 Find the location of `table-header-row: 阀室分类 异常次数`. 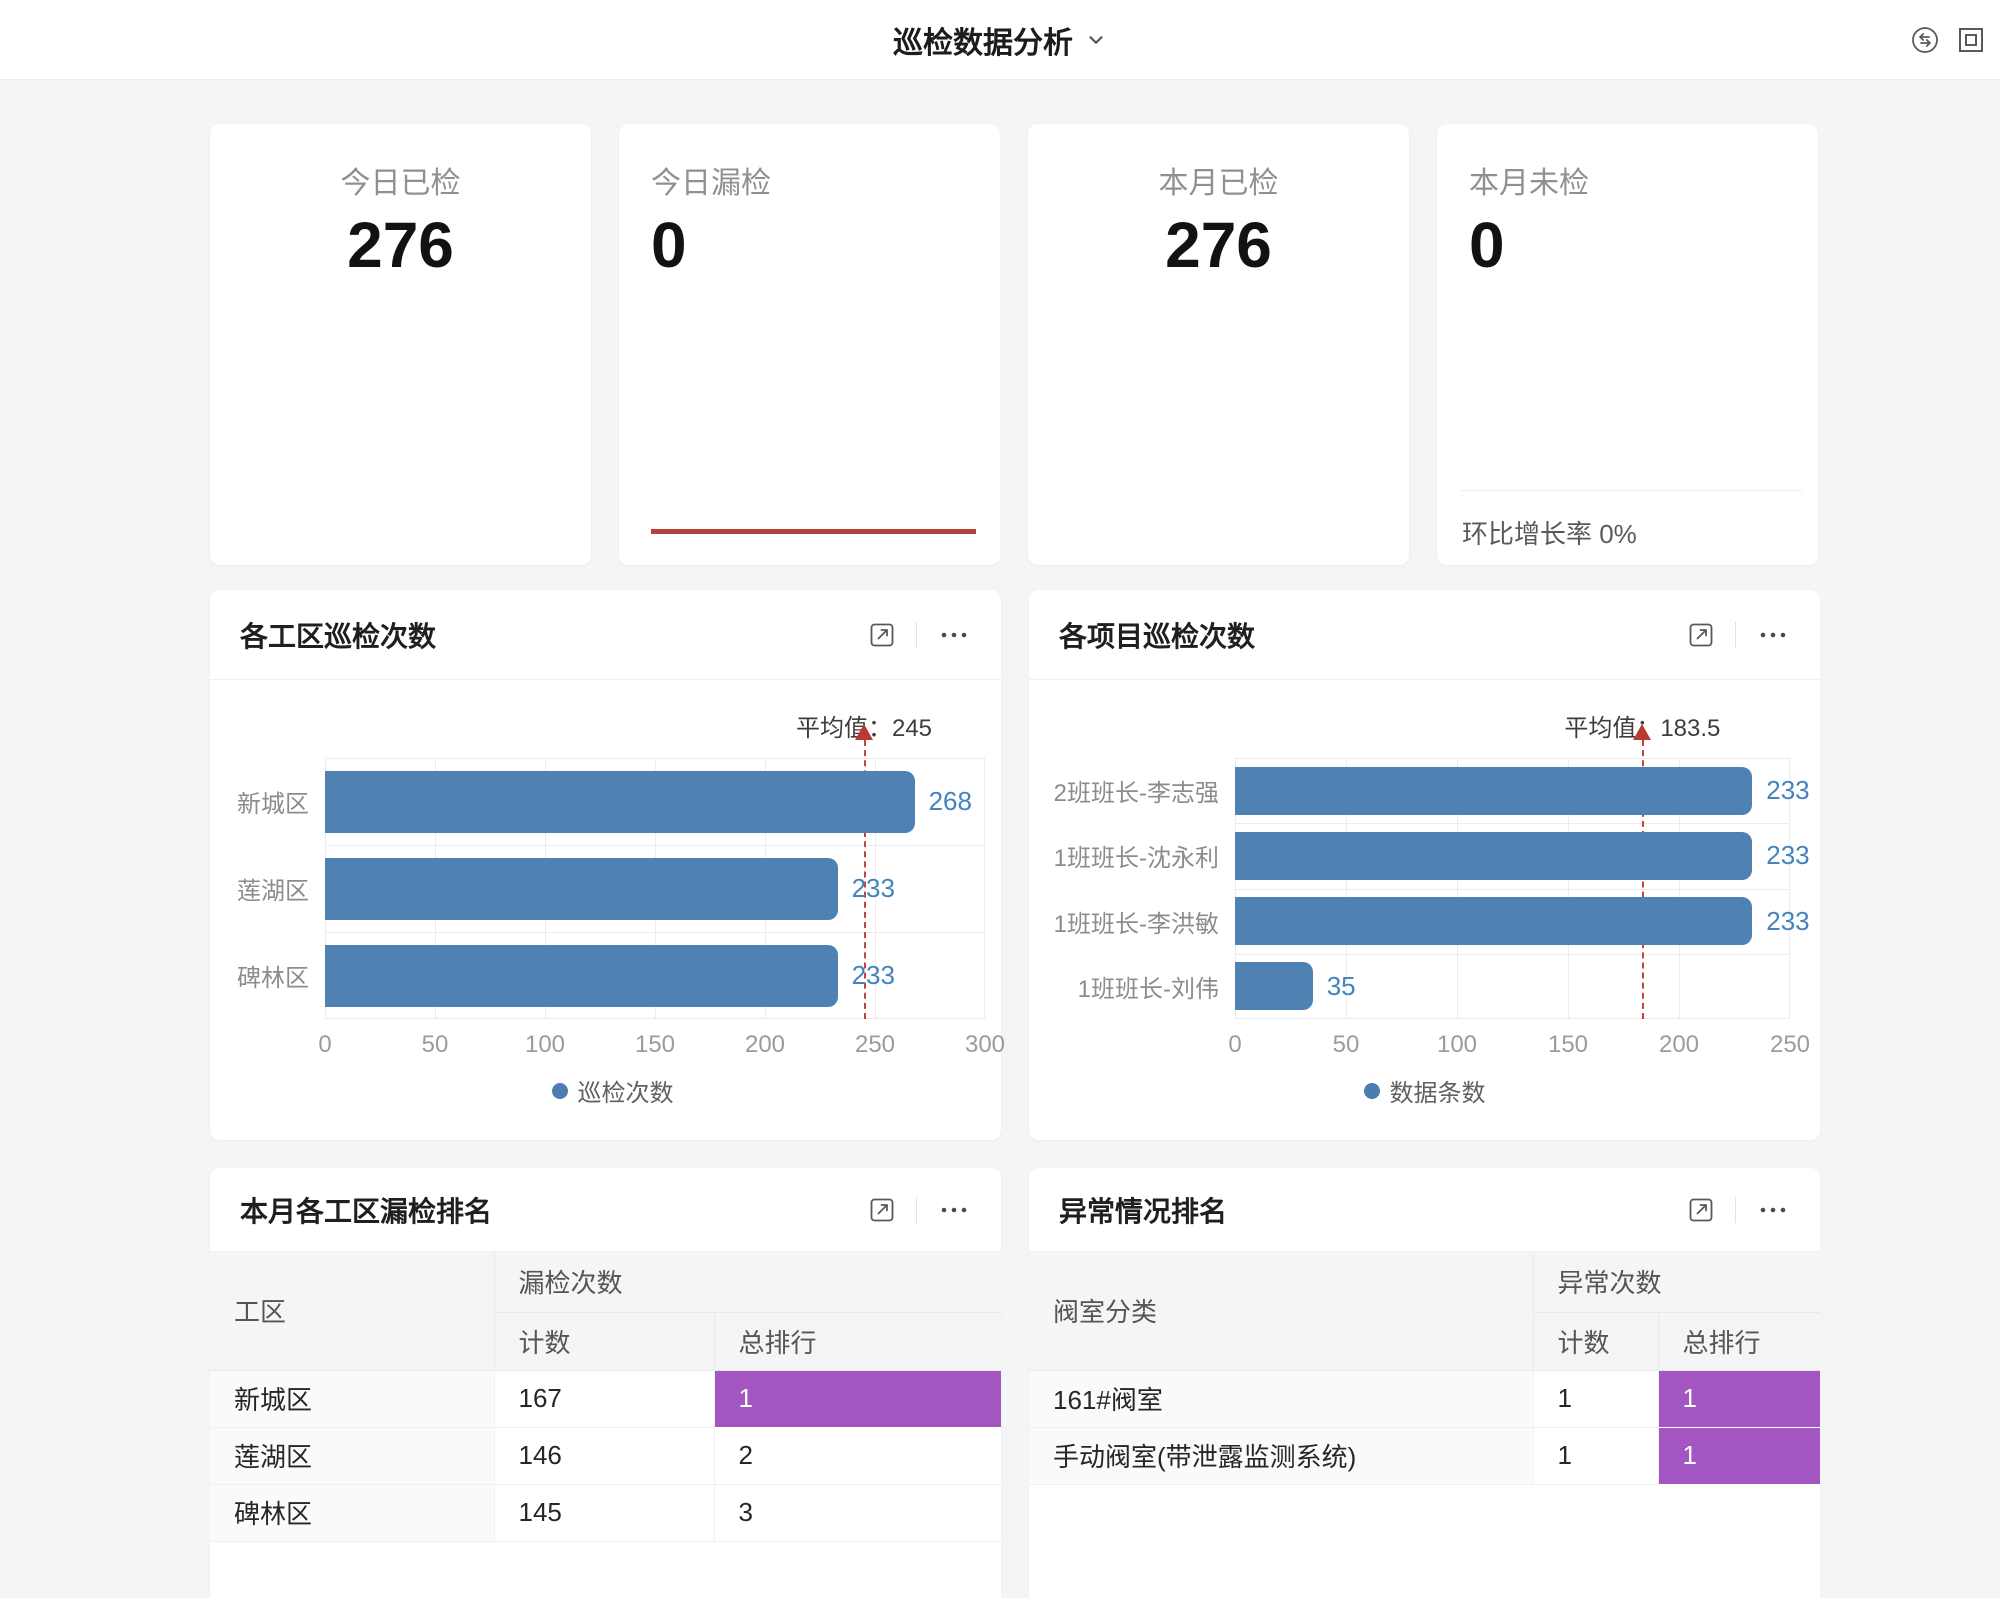

table-header-row: 阀室分类 异常次数 is located at coordinates (1424, 1311).